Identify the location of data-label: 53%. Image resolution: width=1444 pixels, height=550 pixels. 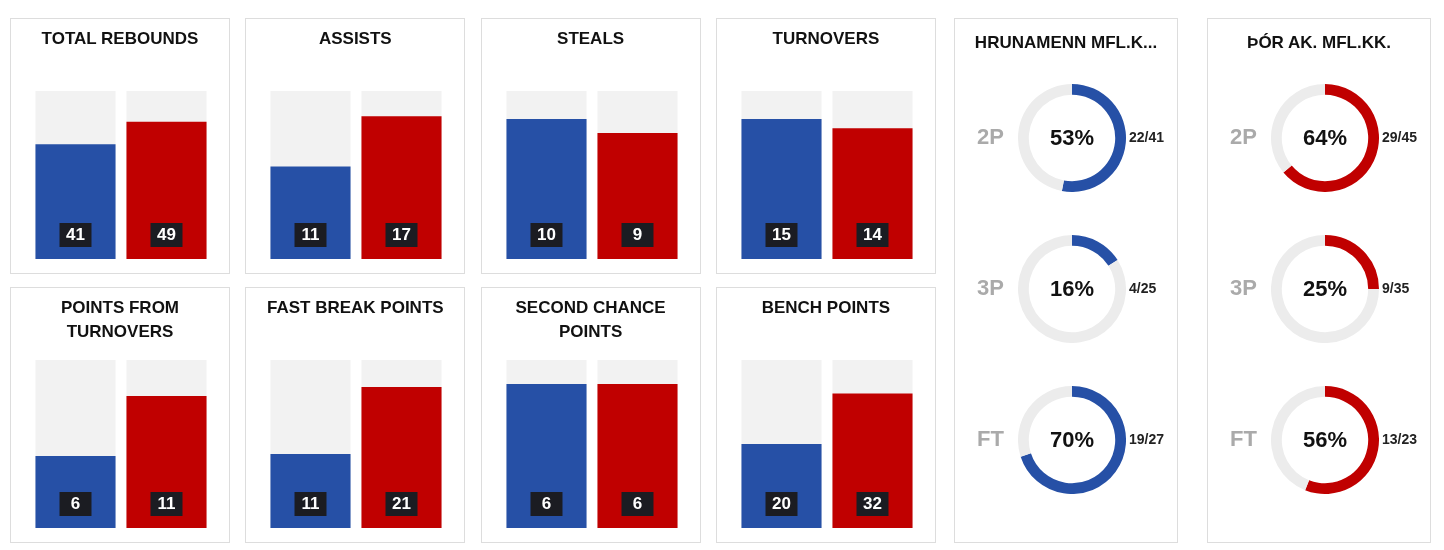
(1072, 138).